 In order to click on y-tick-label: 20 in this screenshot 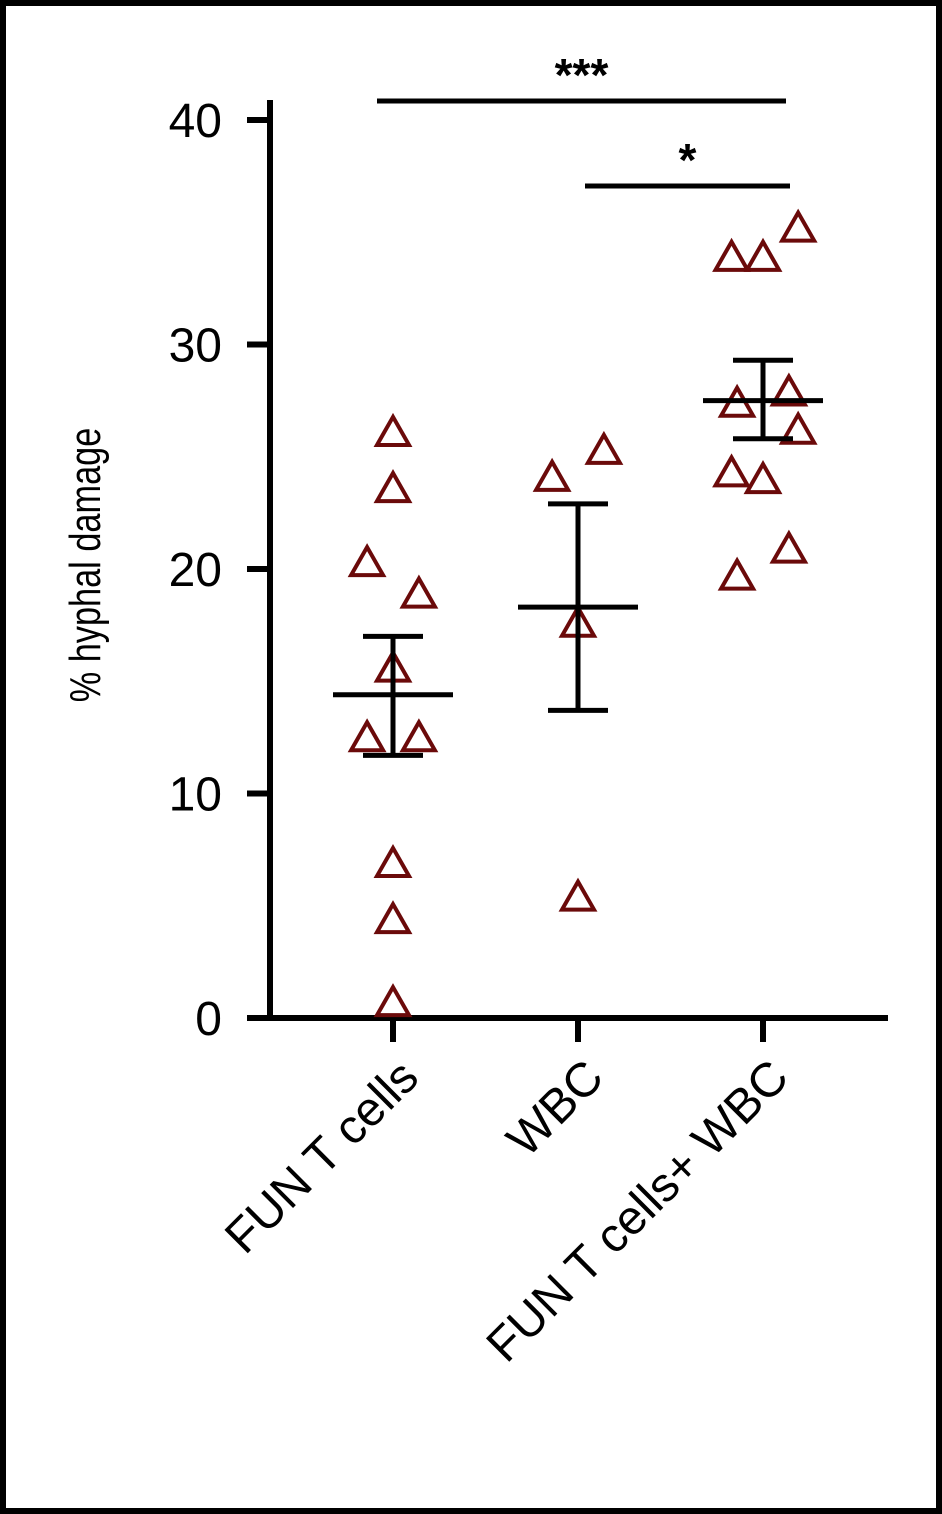, I will do `click(195, 570)`.